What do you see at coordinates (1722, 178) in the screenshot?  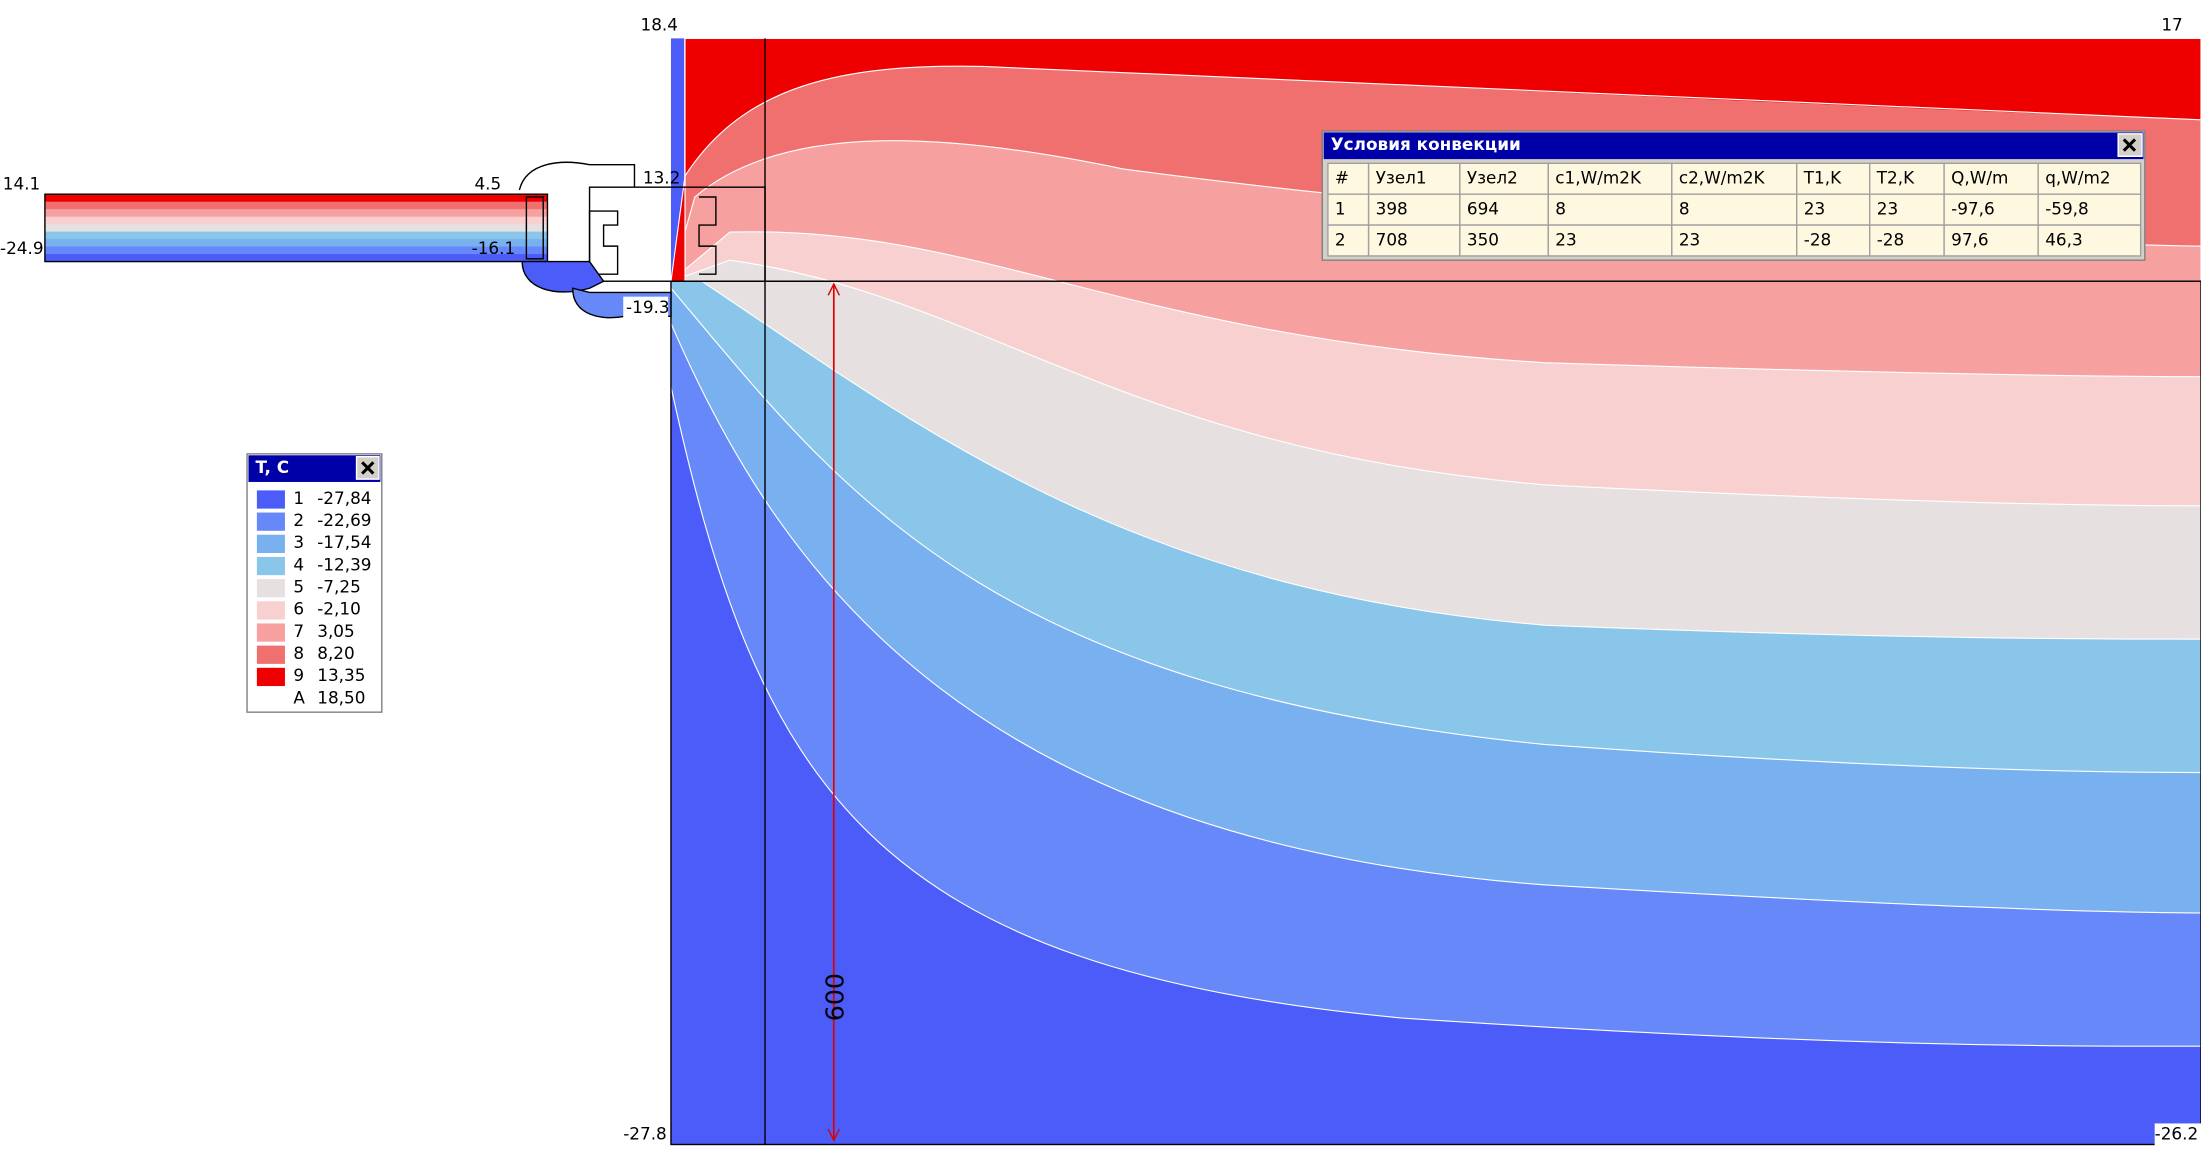 I see `table-header: c2,W/m2K` at bounding box center [1722, 178].